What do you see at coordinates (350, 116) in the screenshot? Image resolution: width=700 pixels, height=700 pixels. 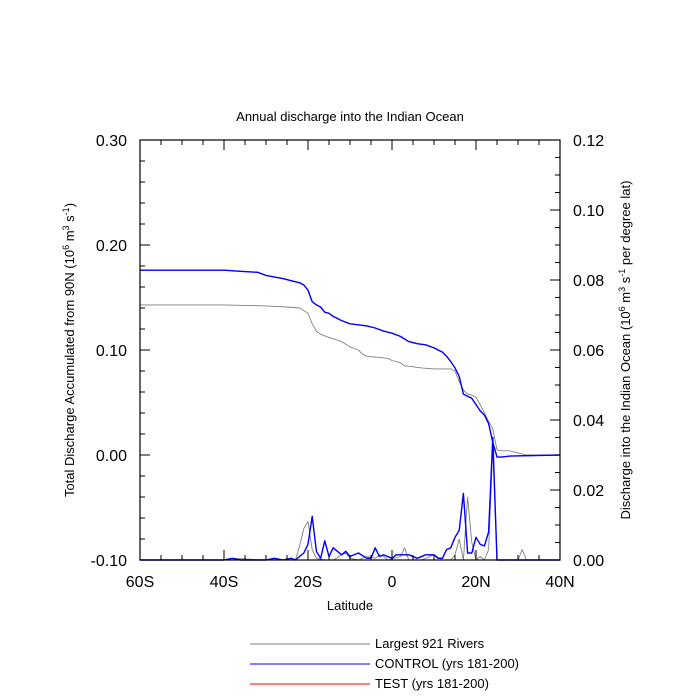 I see `chart-title: Annual discharge into the Indian Ocean` at bounding box center [350, 116].